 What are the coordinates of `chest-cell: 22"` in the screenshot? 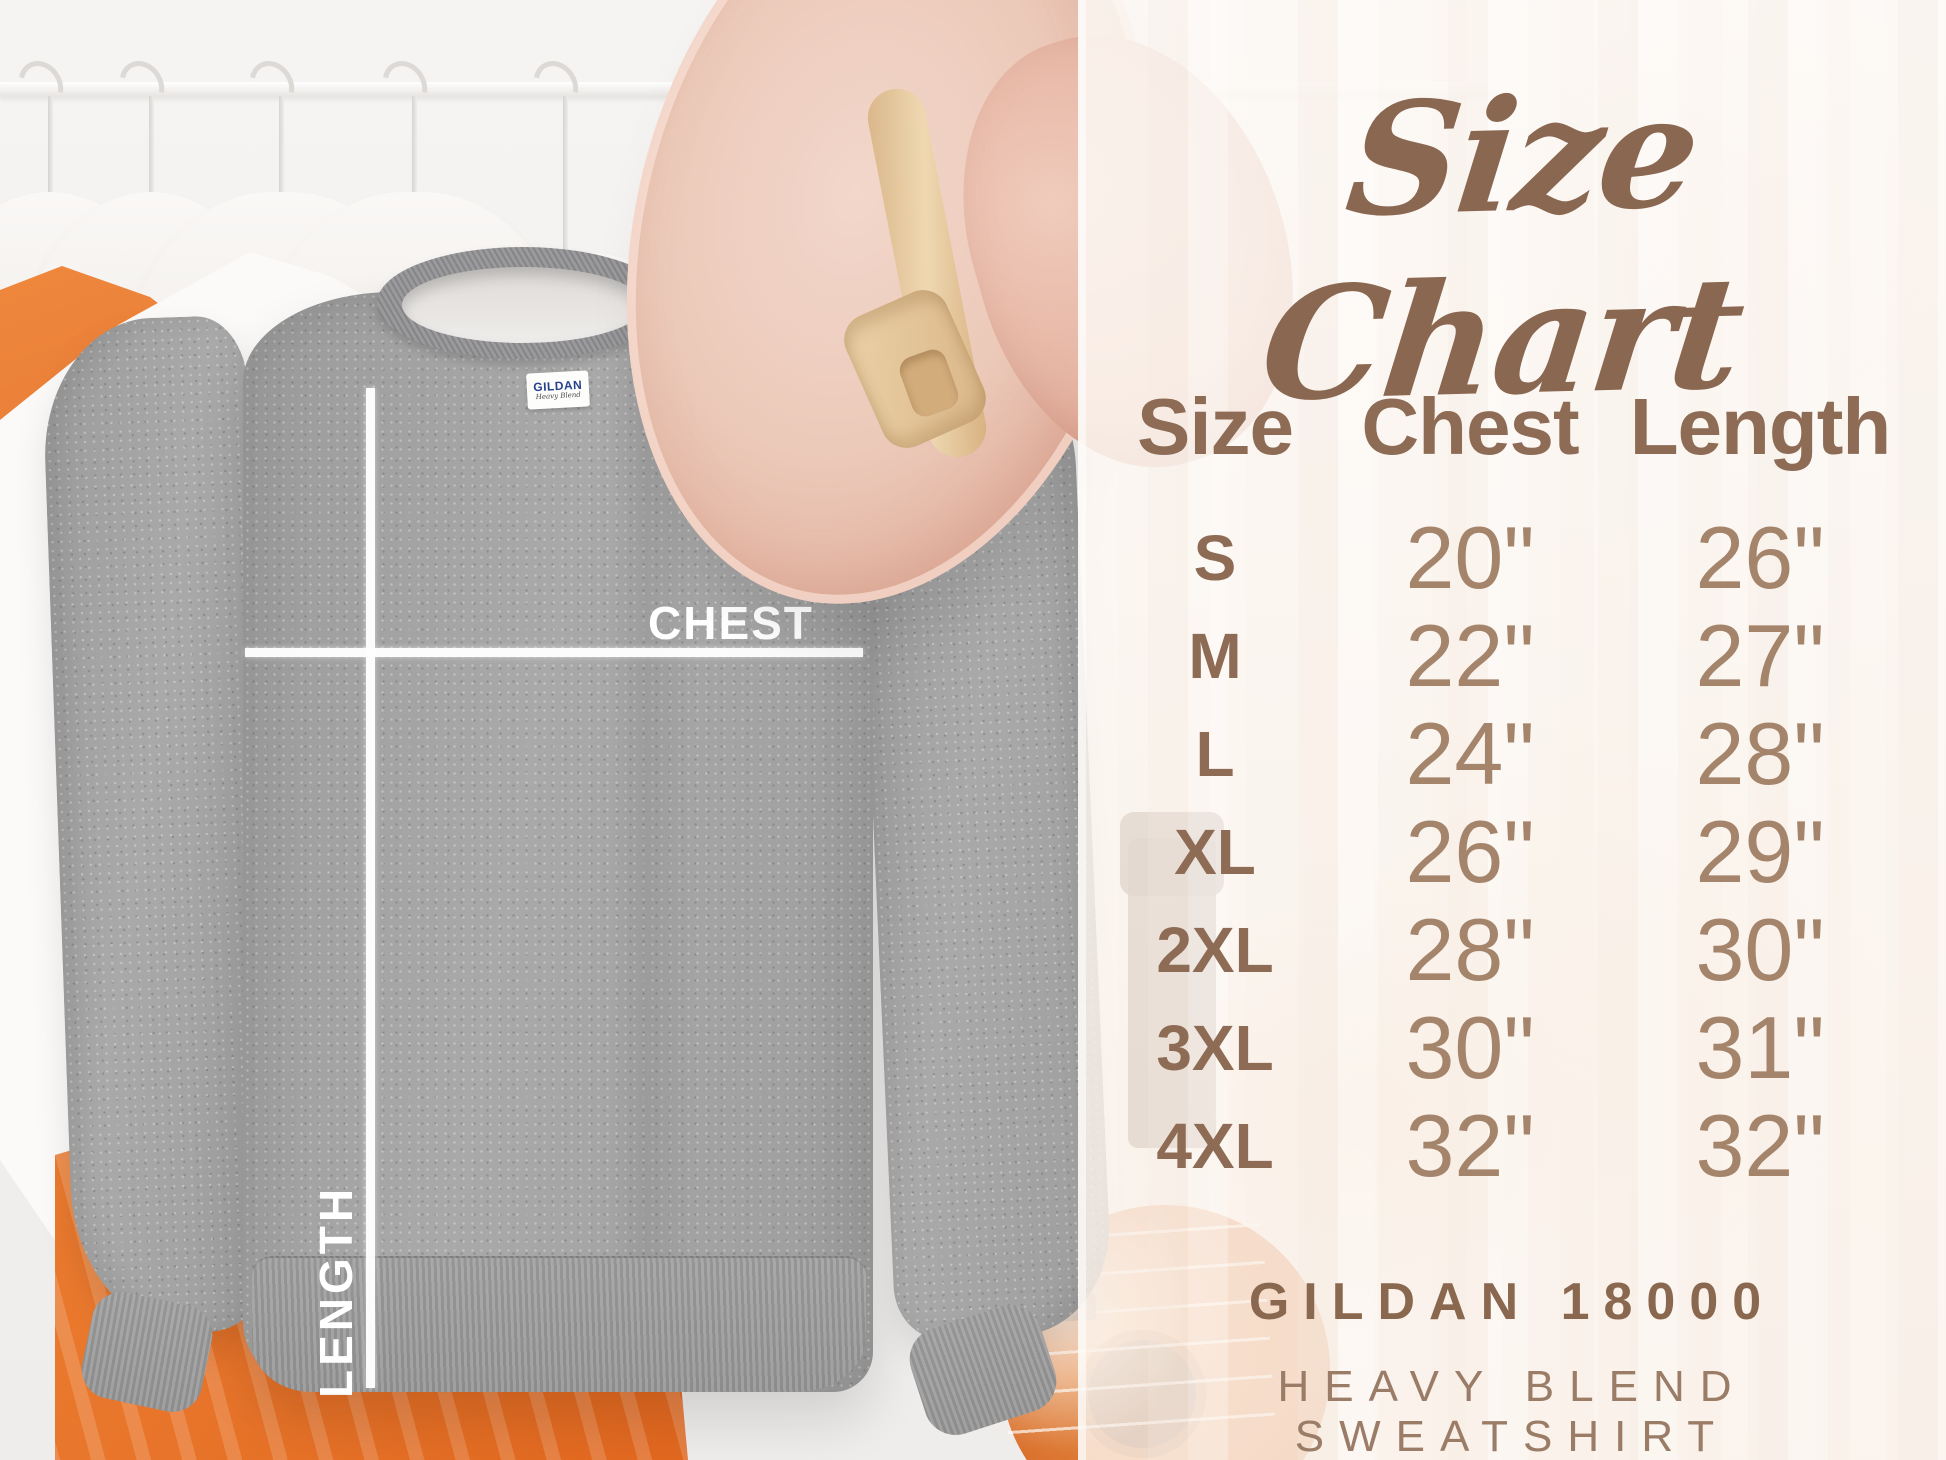 It's located at (1470, 655).